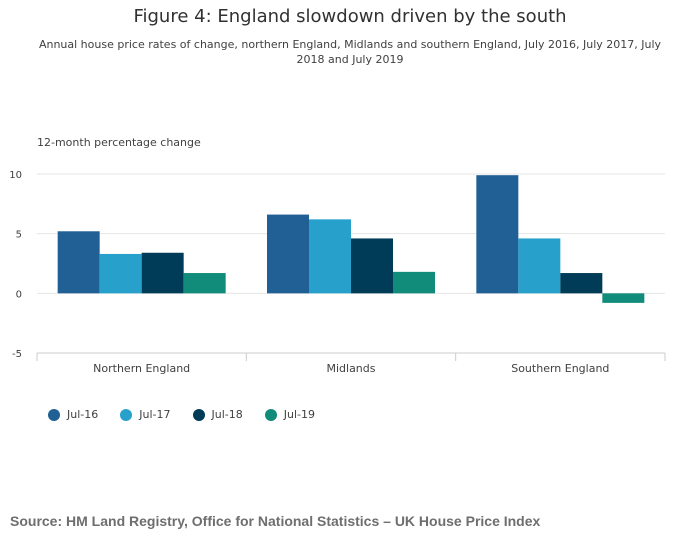  I want to click on legend-label: Jul-16, so click(83, 414).